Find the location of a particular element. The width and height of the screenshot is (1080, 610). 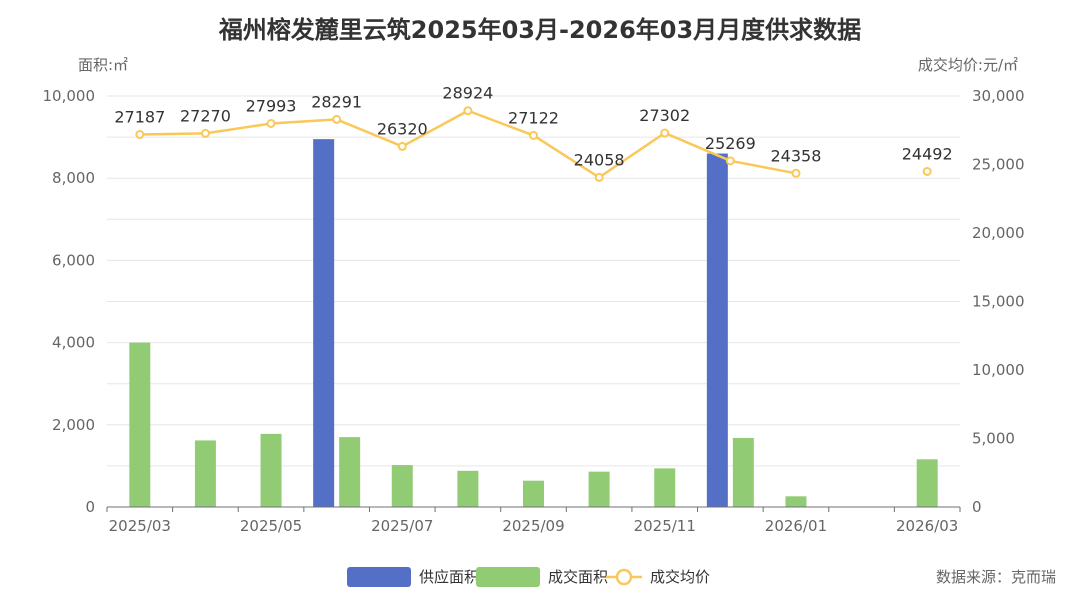

x-tick-label: 2025/05 is located at coordinates (271, 526).